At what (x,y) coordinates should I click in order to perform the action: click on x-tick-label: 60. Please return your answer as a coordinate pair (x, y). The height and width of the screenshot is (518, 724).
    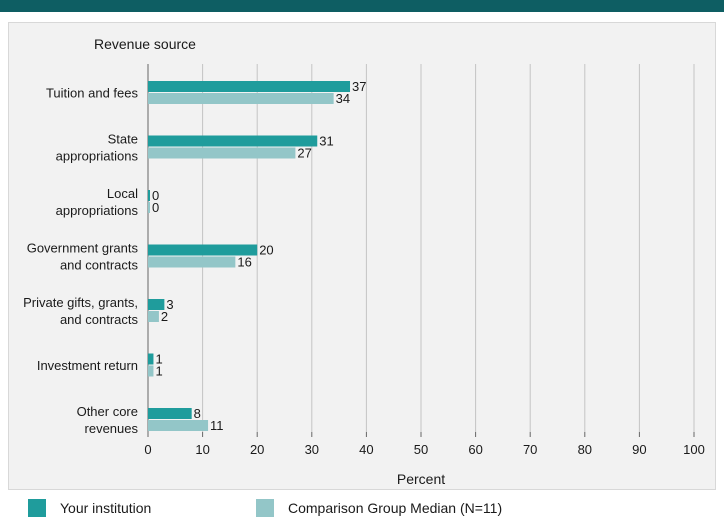
    Looking at the image, I should click on (475, 449).